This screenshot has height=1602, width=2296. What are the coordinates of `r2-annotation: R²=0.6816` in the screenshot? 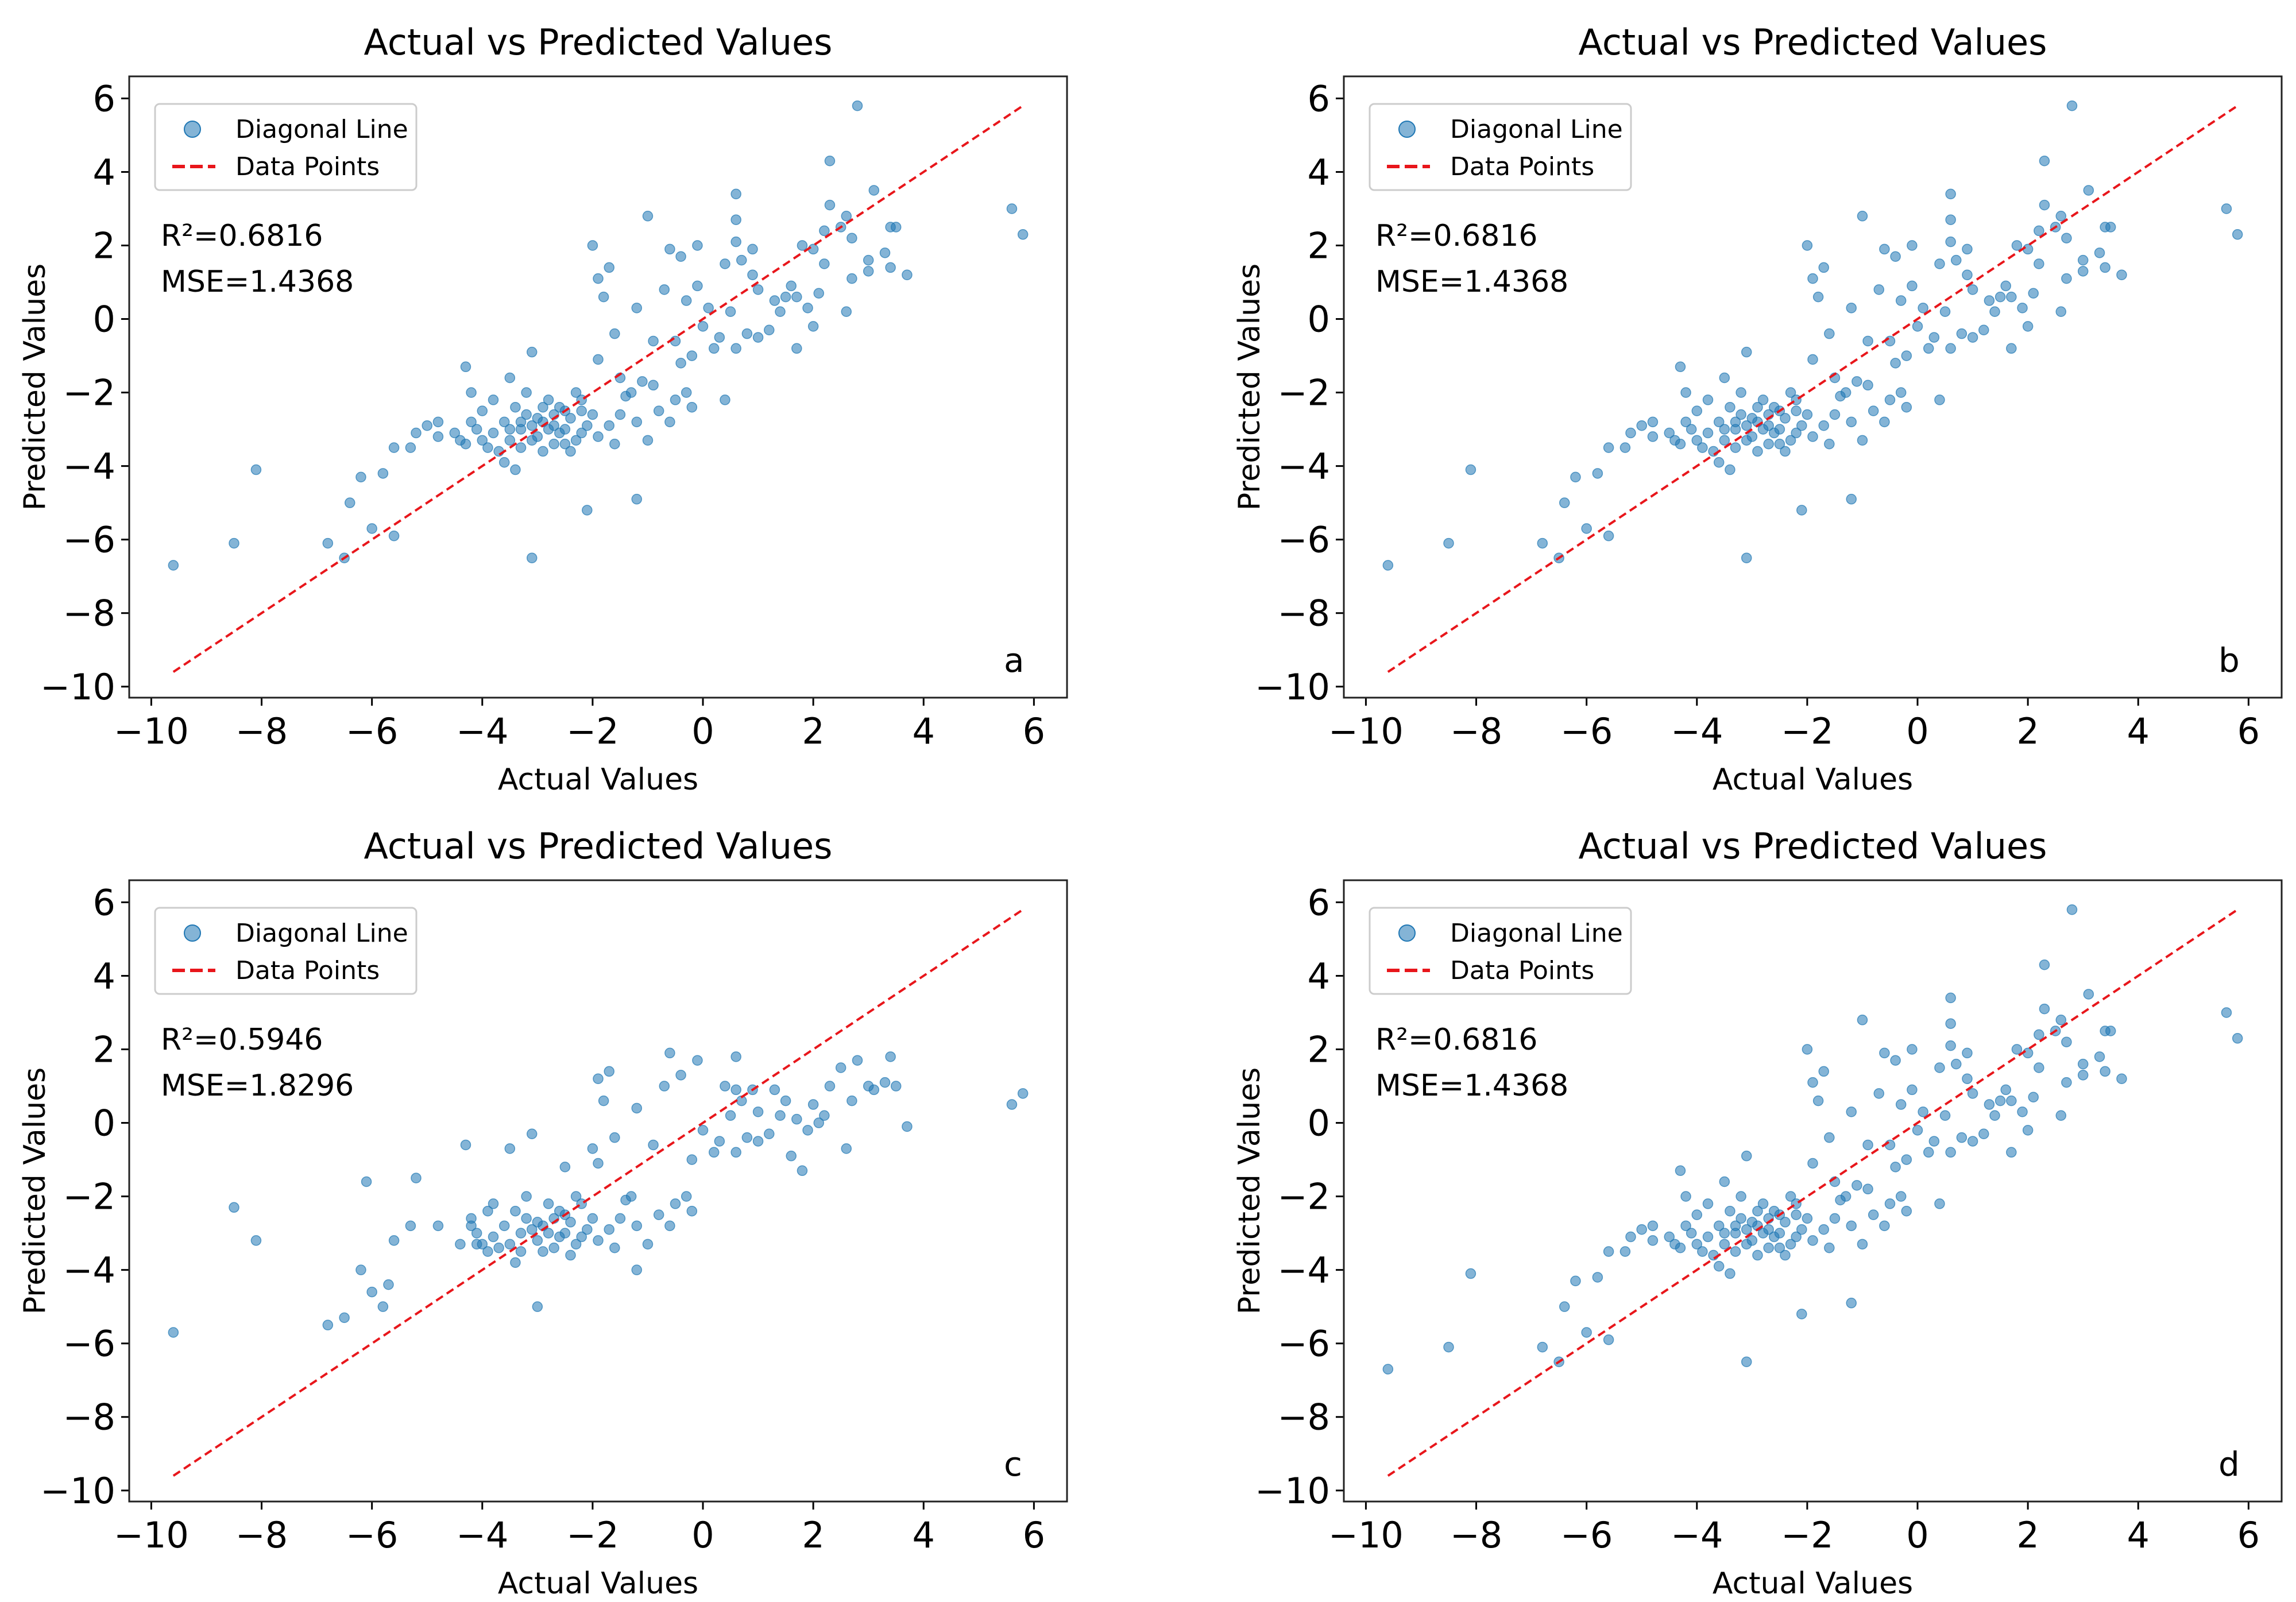 It's located at (242, 236).